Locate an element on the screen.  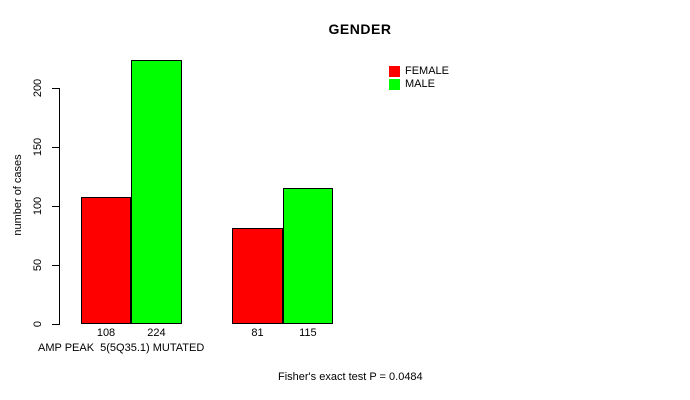
legend-label-male: MALE is located at coordinates (420, 84).